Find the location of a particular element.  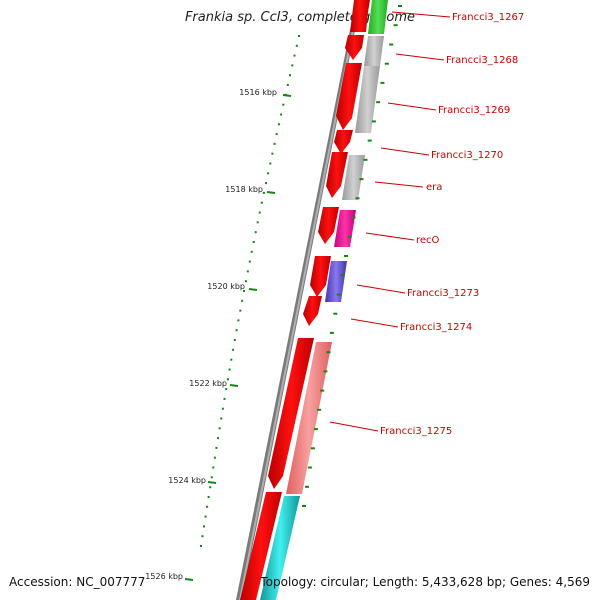

gene-label: Francci3_1268 is located at coordinates (482, 60).